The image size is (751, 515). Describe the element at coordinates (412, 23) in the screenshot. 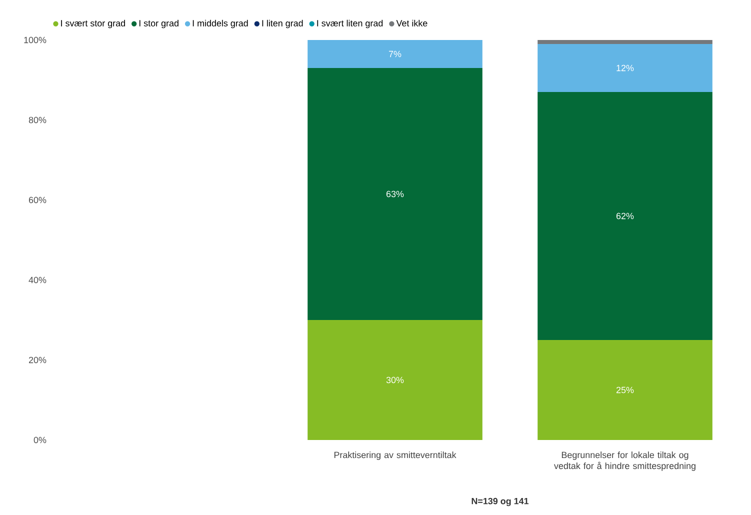

I see `legend-label: Vet ikke` at that location.